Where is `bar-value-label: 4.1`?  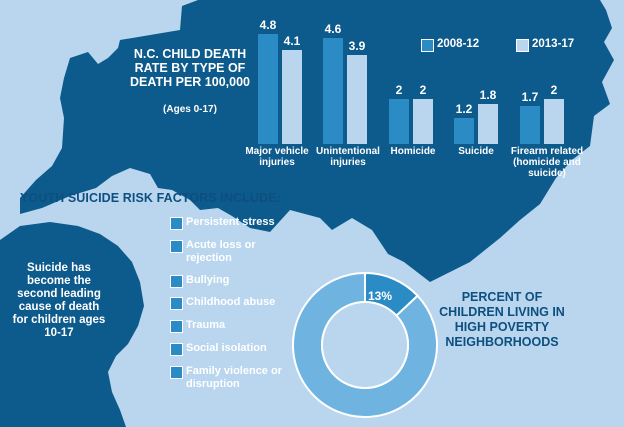
bar-value-label: 4.1 is located at coordinates (292, 41).